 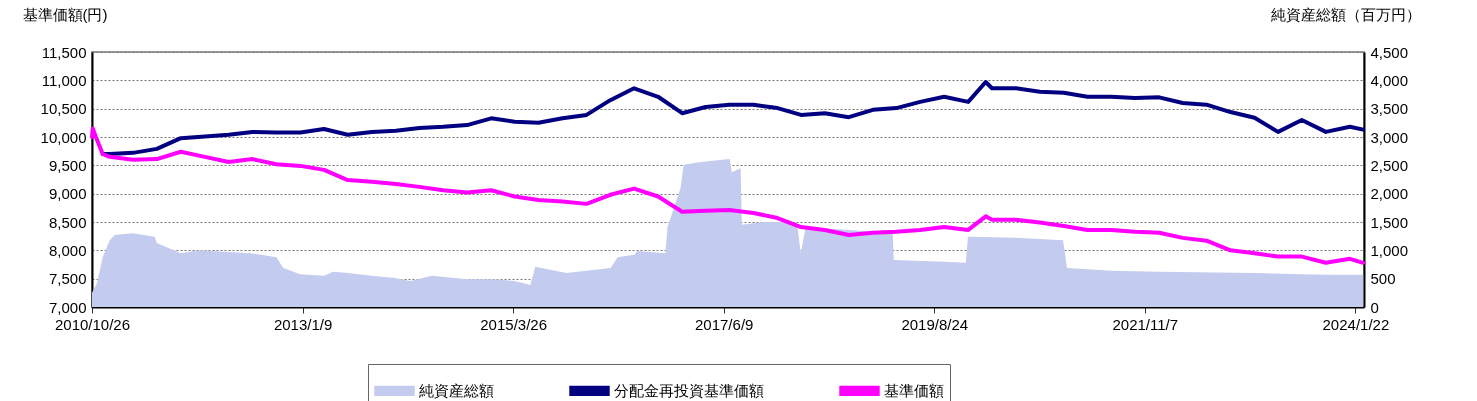 What do you see at coordinates (67, 279) in the screenshot?
I see `y-tick-label: 7,500` at bounding box center [67, 279].